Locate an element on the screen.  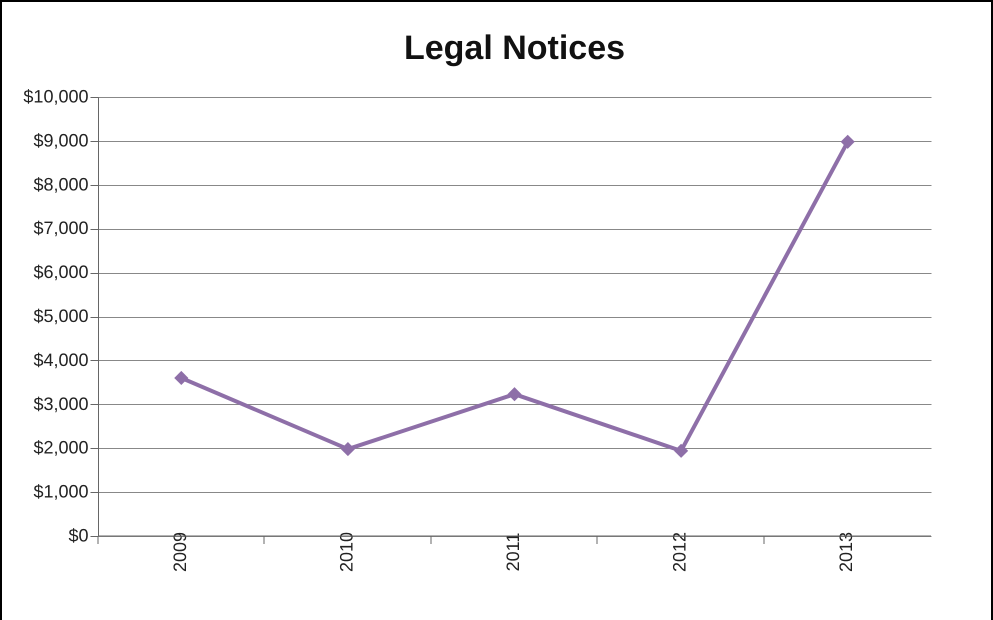
x-tick-label: 2012 is located at coordinates (680, 552).